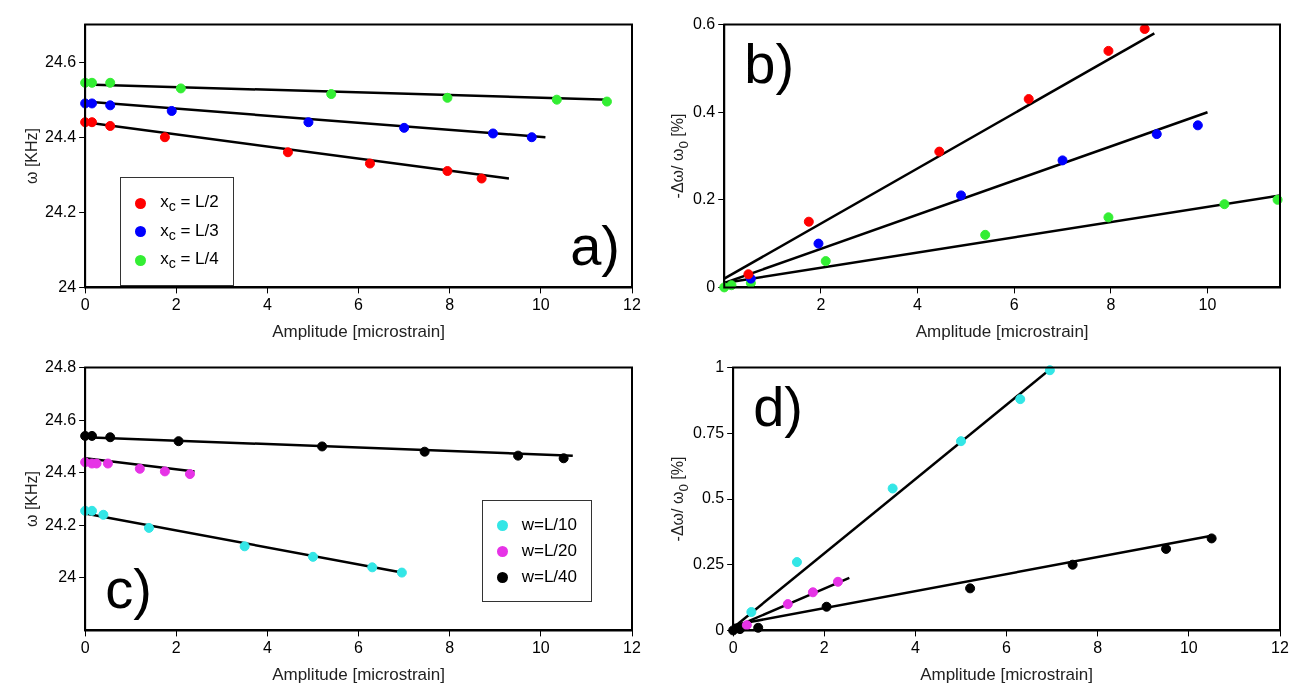  I want to click on annotation: a), so click(595, 245).